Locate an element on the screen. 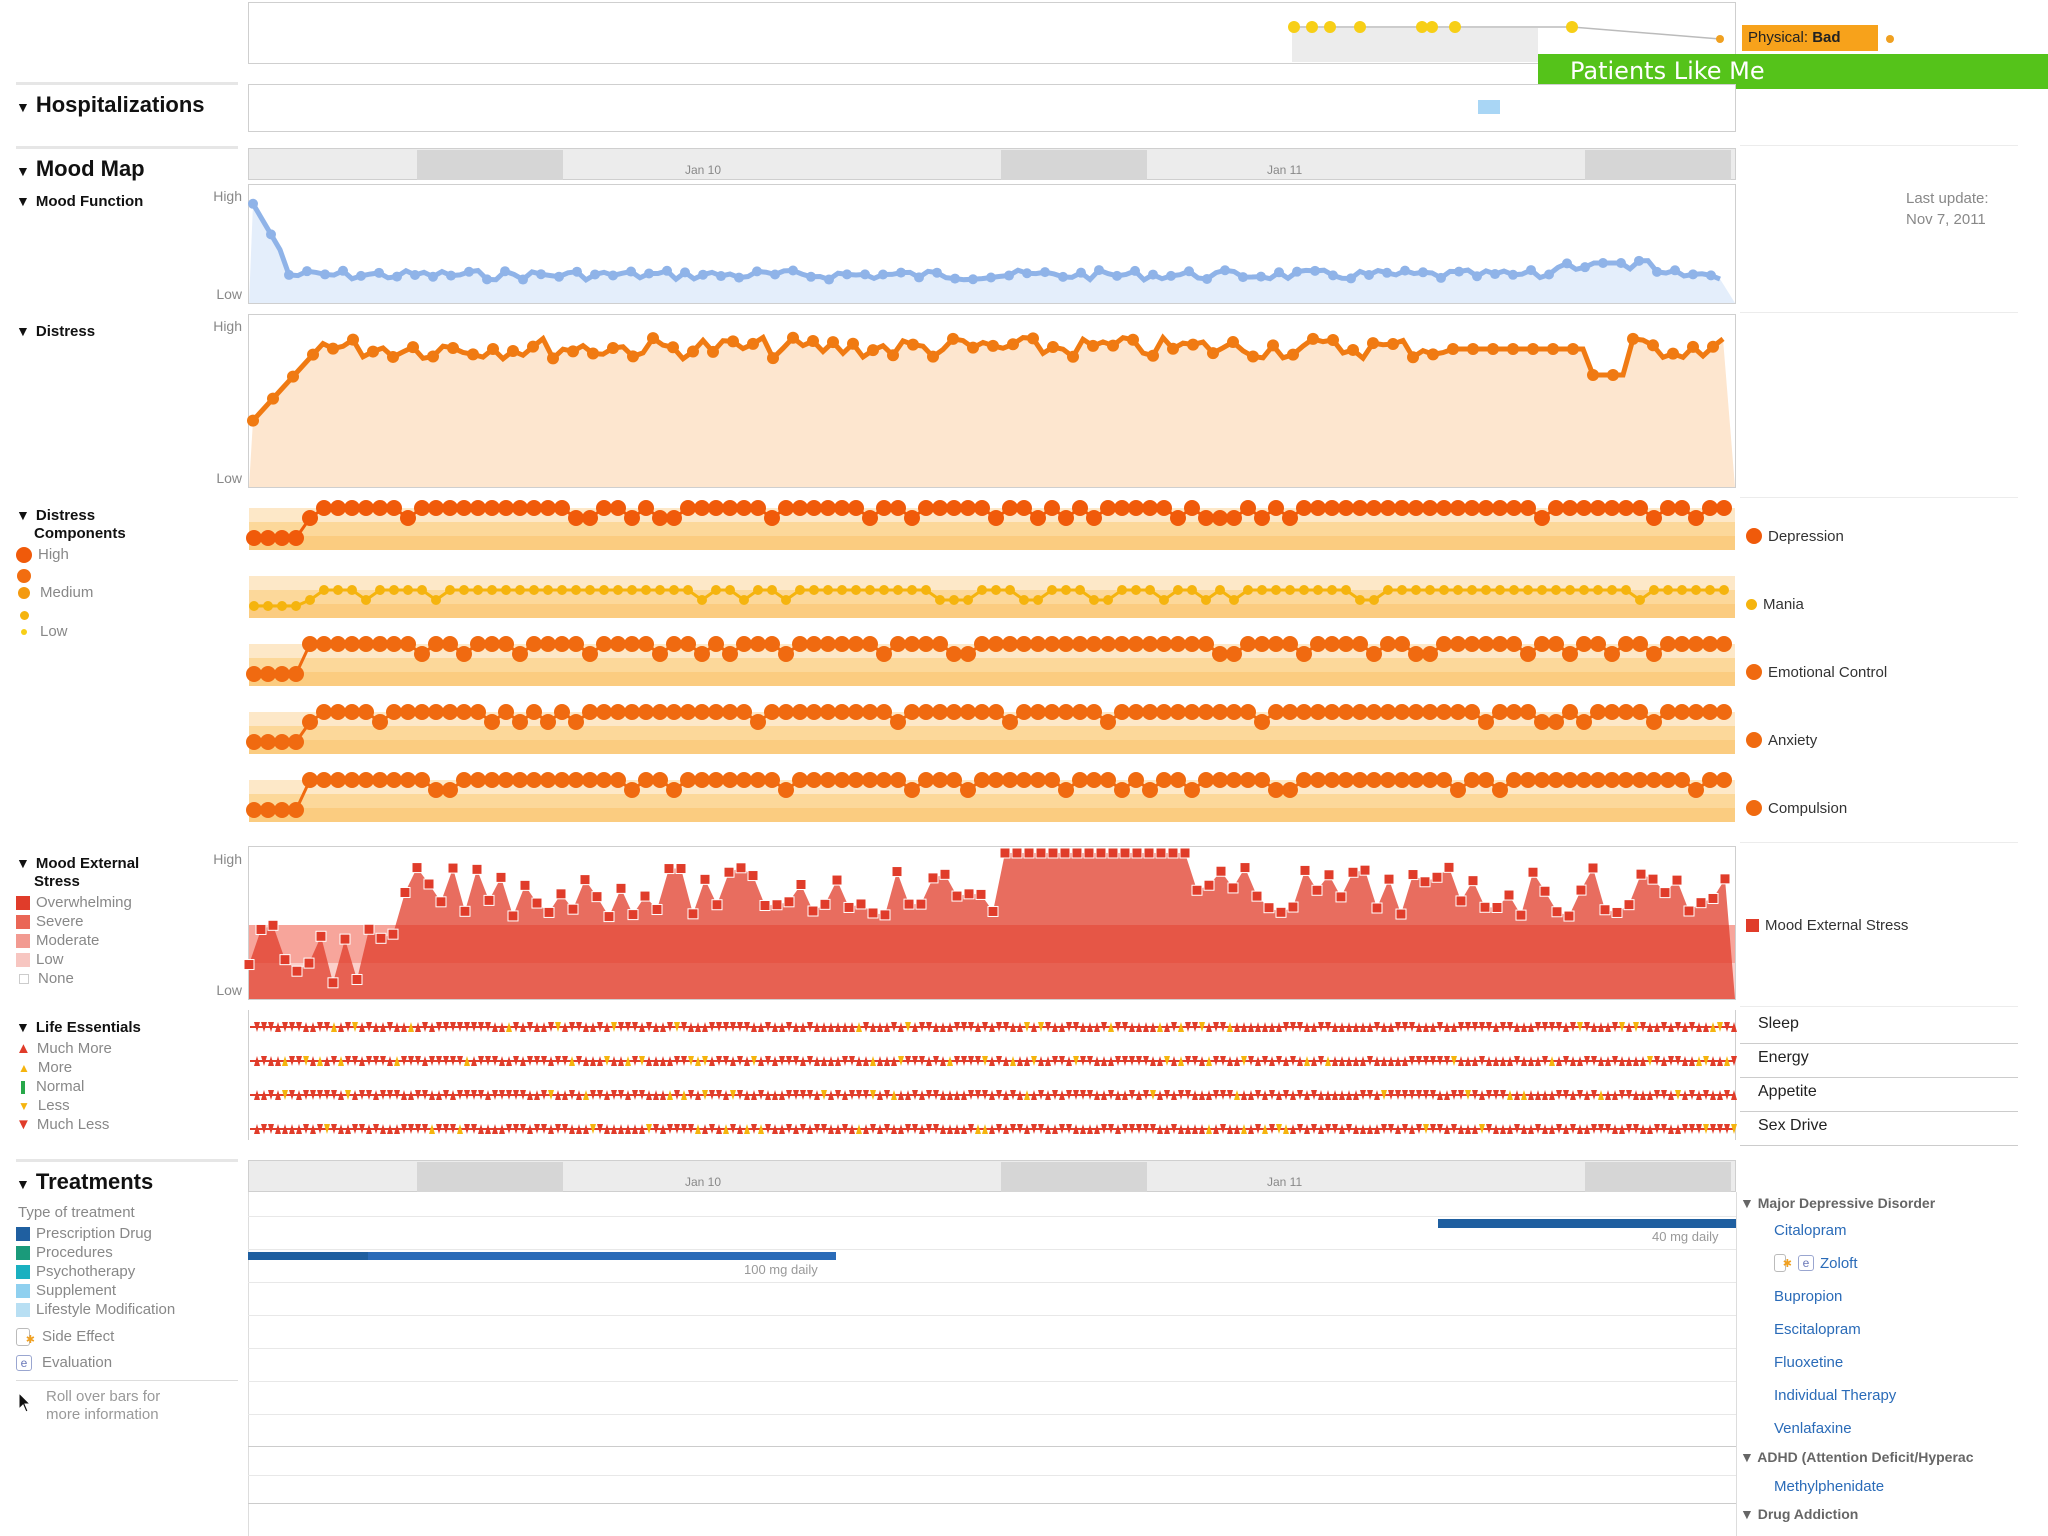  treatments-grid is located at coordinates (1736, 1364).